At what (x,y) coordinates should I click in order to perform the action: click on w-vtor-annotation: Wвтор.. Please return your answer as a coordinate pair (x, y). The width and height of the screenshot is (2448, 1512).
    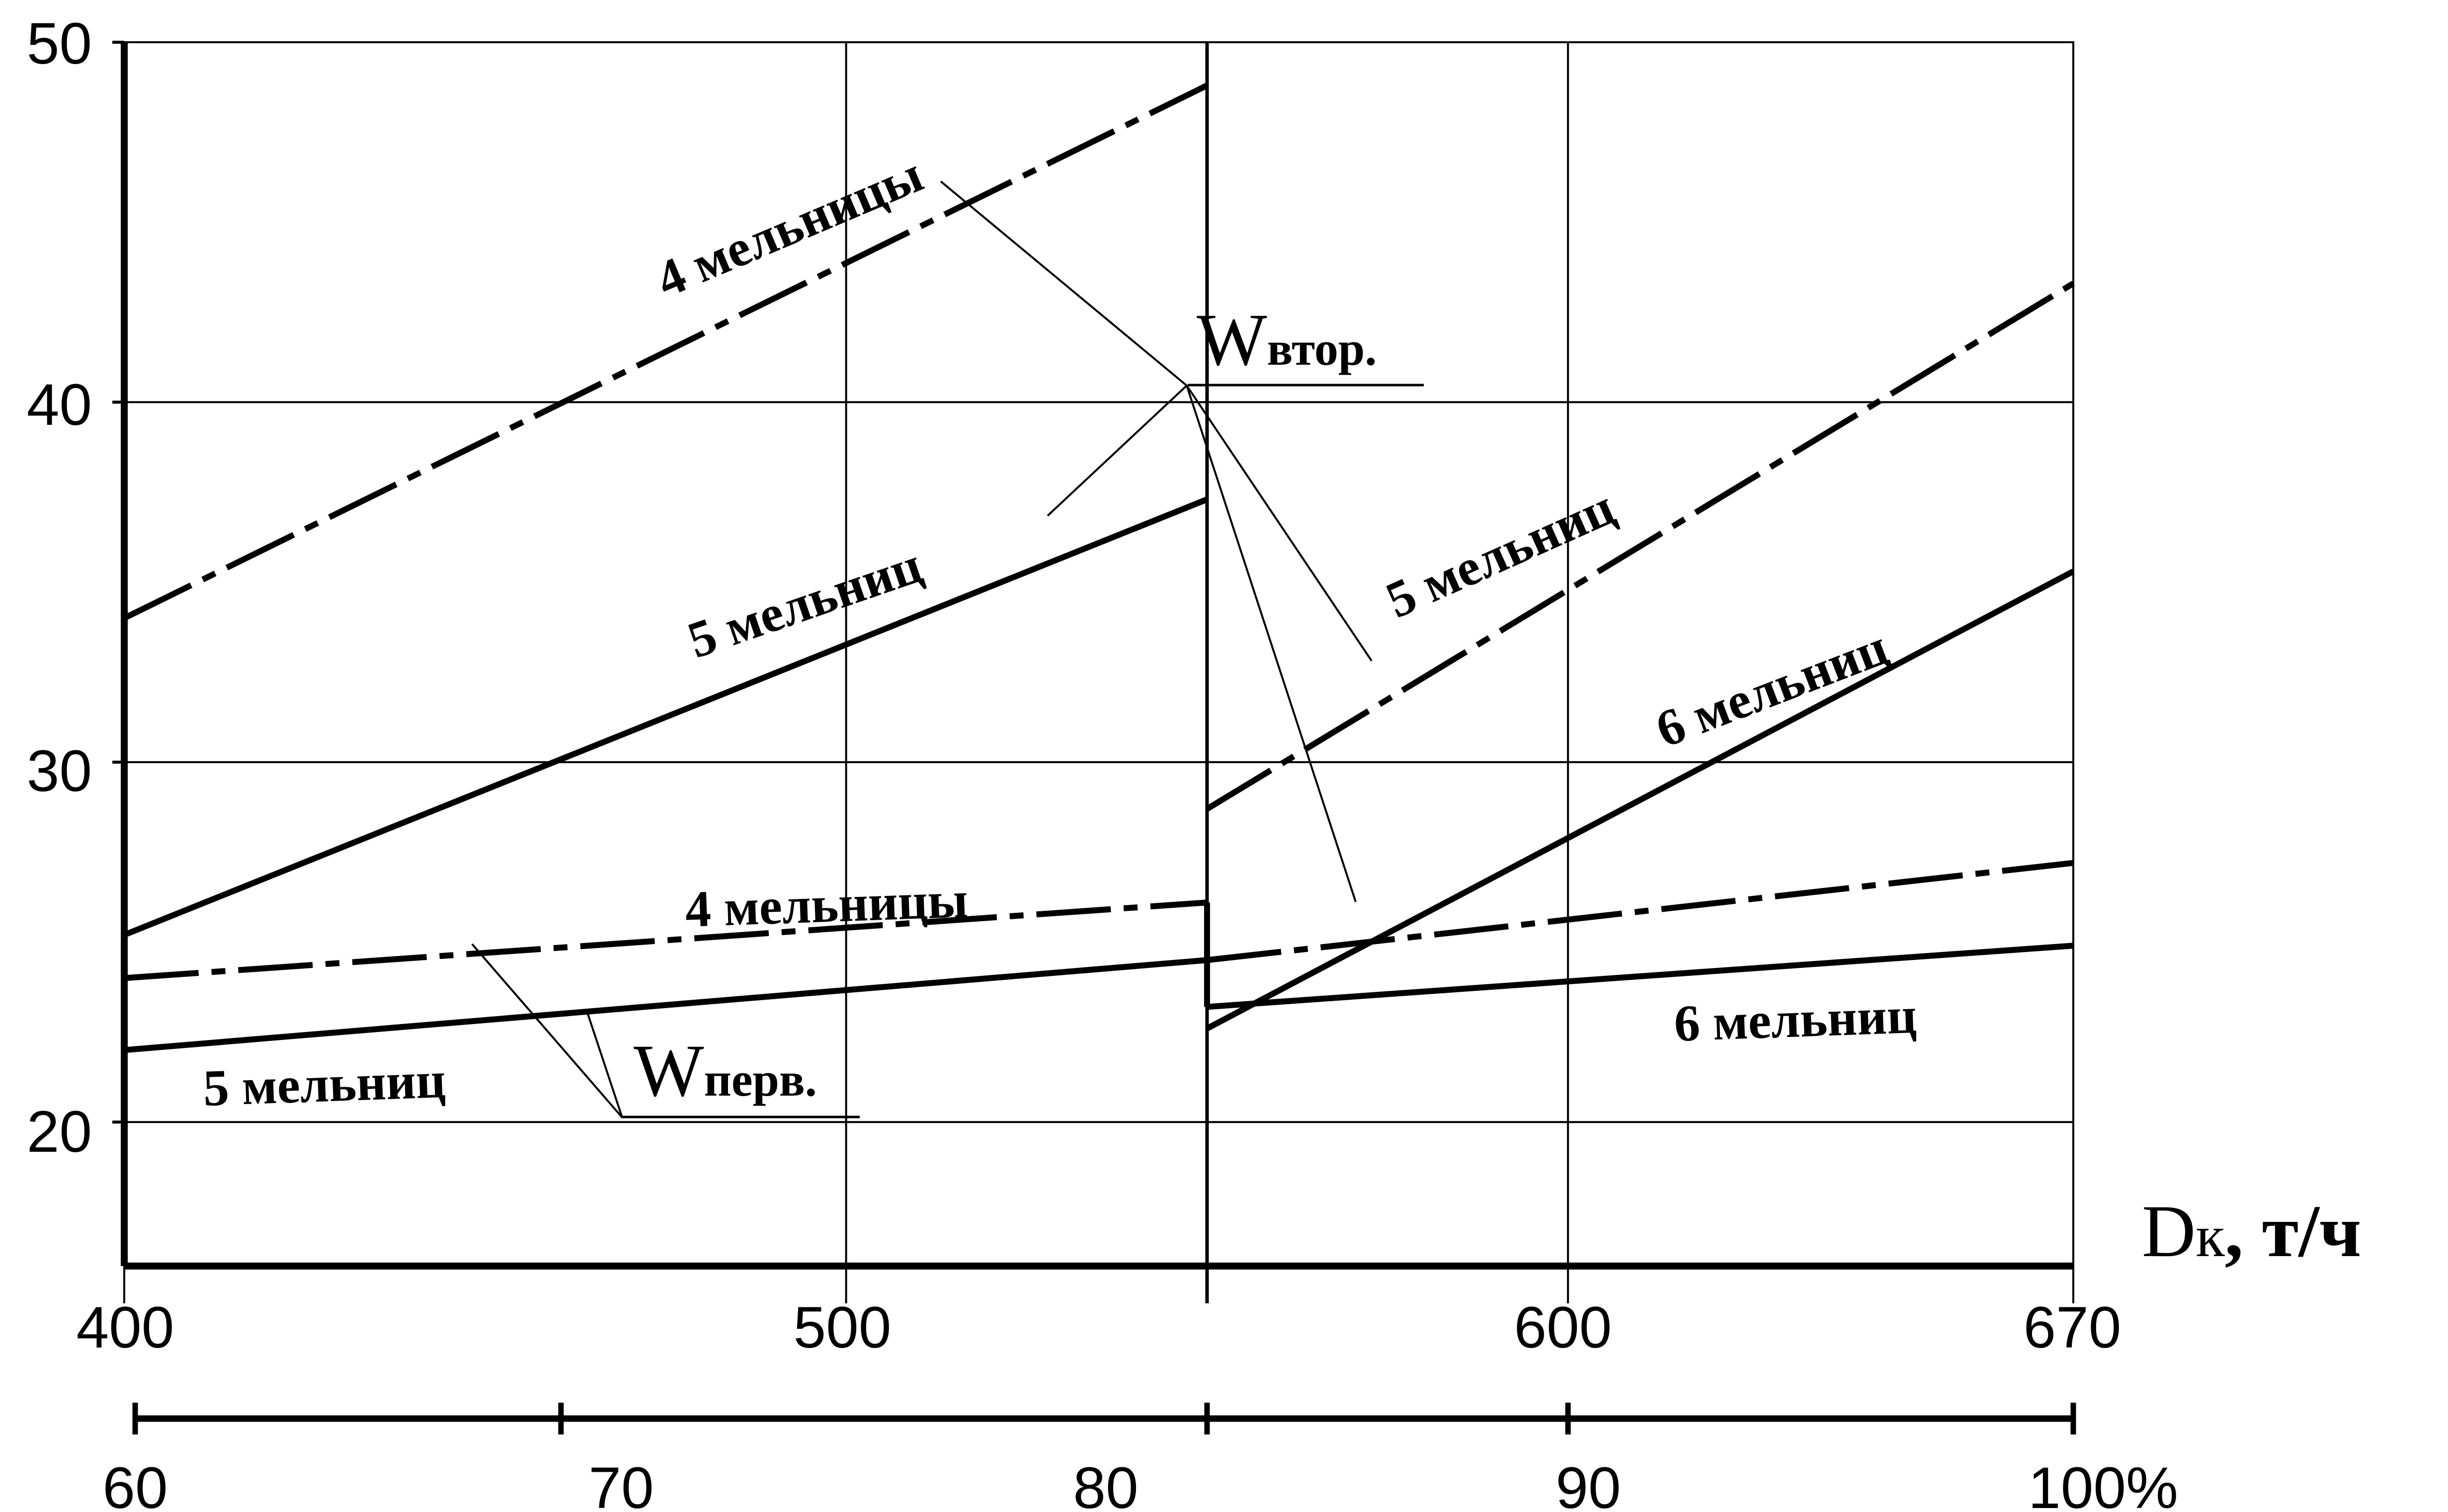
    Looking at the image, I should click on (1287, 340).